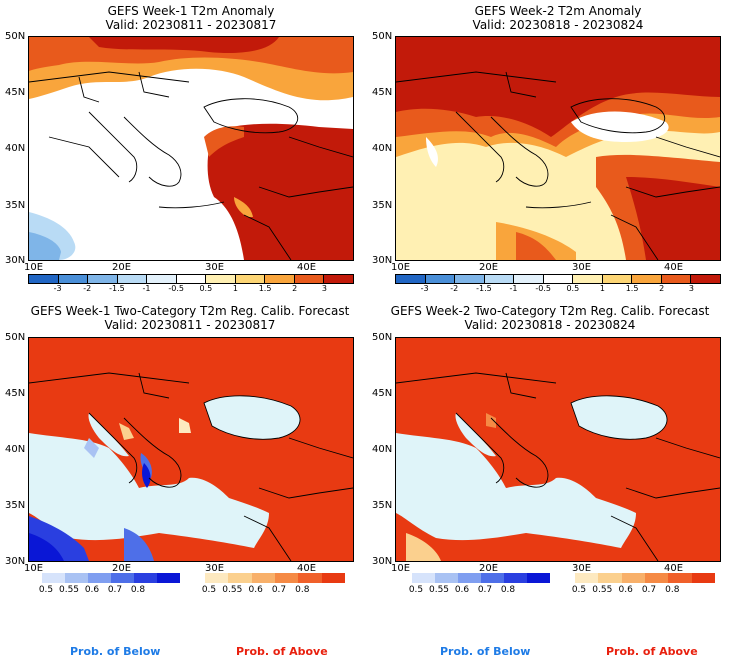 The width and height of the screenshot is (740, 662). What do you see at coordinates (15, 260) in the screenshot?
I see `panel-1-lat-30: 30N` at bounding box center [15, 260].